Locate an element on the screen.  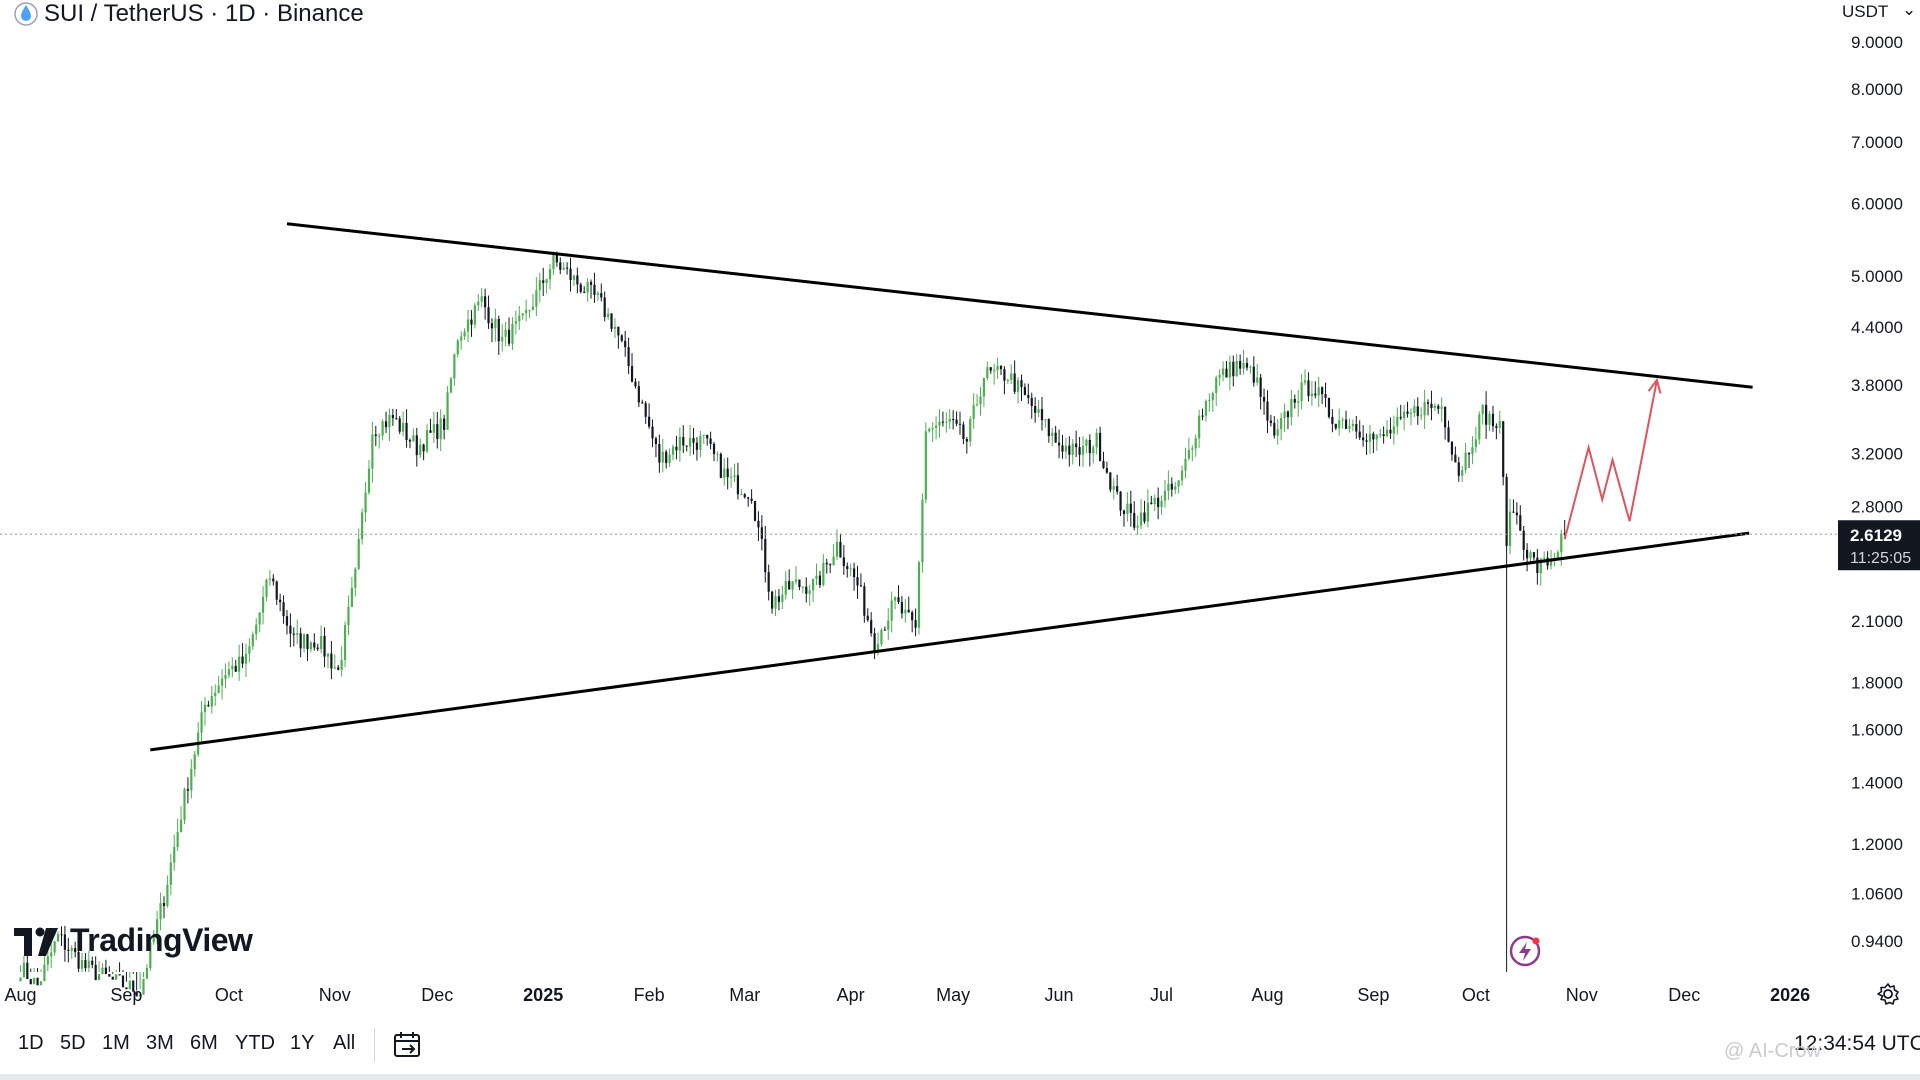
gear-icon is located at coordinates (1888, 994).